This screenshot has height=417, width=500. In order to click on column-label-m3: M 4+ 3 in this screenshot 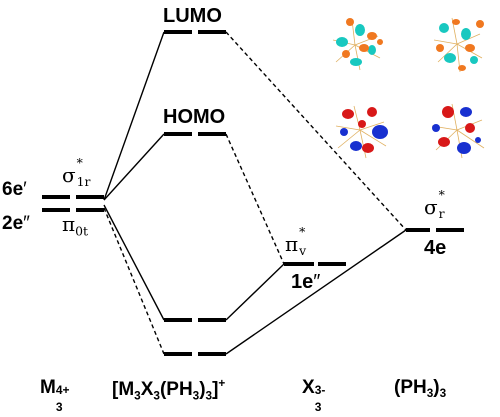, I will do `click(55, 395)`.